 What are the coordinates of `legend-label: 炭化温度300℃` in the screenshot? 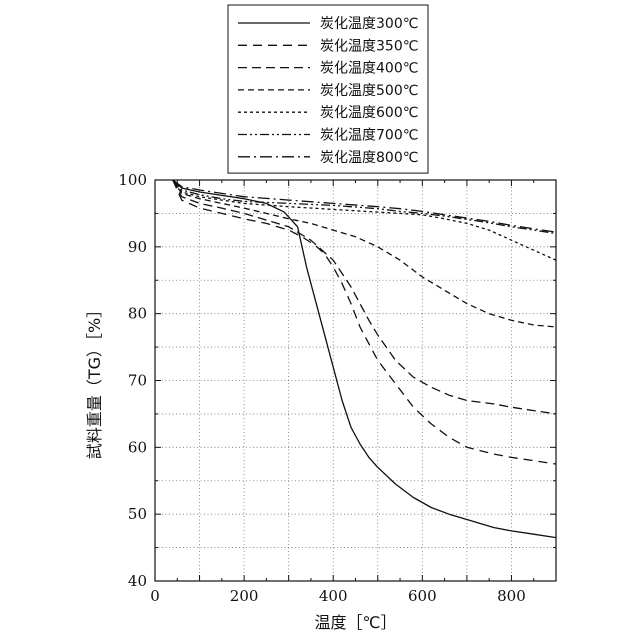 It's located at (369, 24).